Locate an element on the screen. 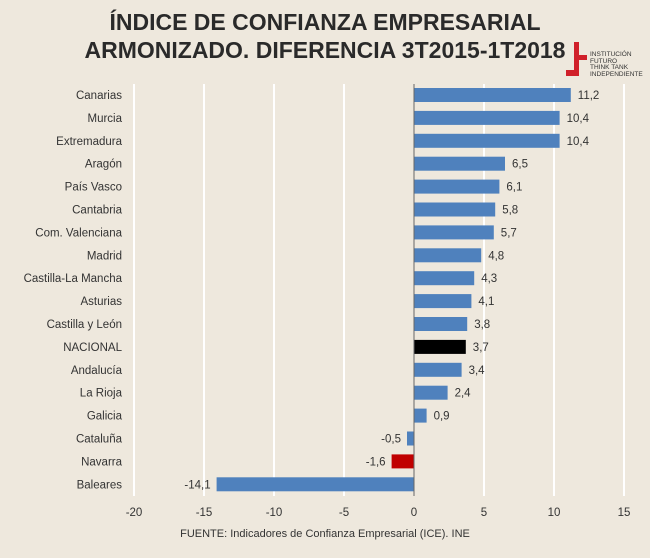  data-label: 3,7 is located at coordinates (481, 348).